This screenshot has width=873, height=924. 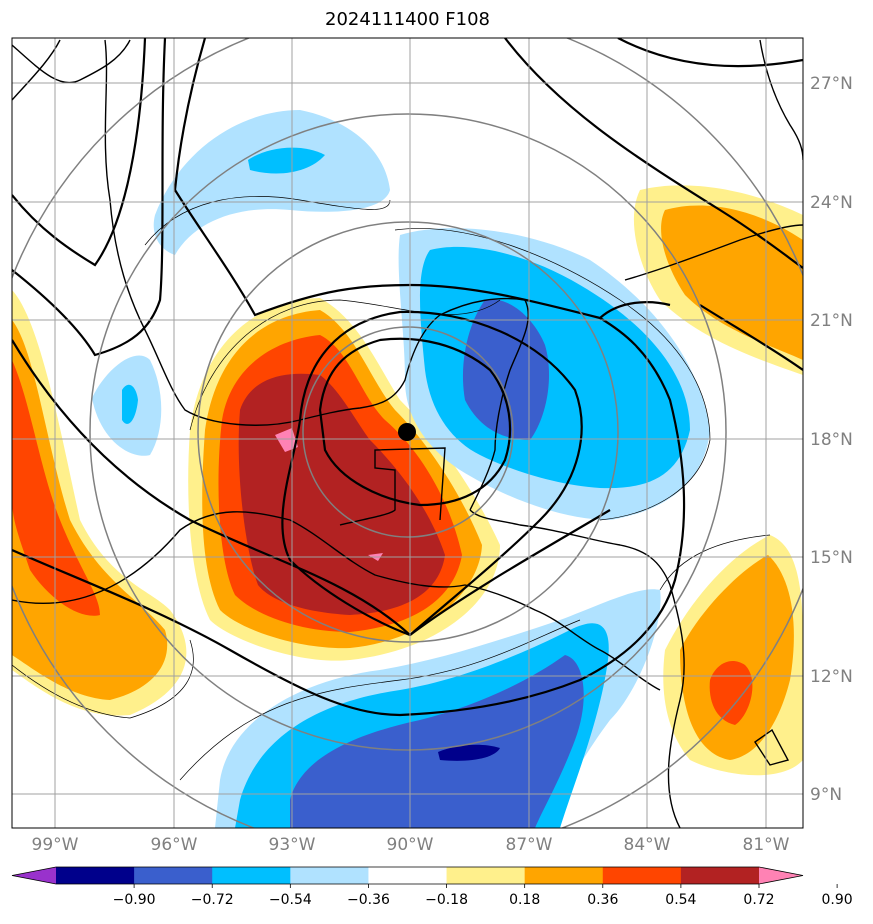 What do you see at coordinates (831, 321) in the screenshot?
I see `lat-tick-label: 21°N` at bounding box center [831, 321].